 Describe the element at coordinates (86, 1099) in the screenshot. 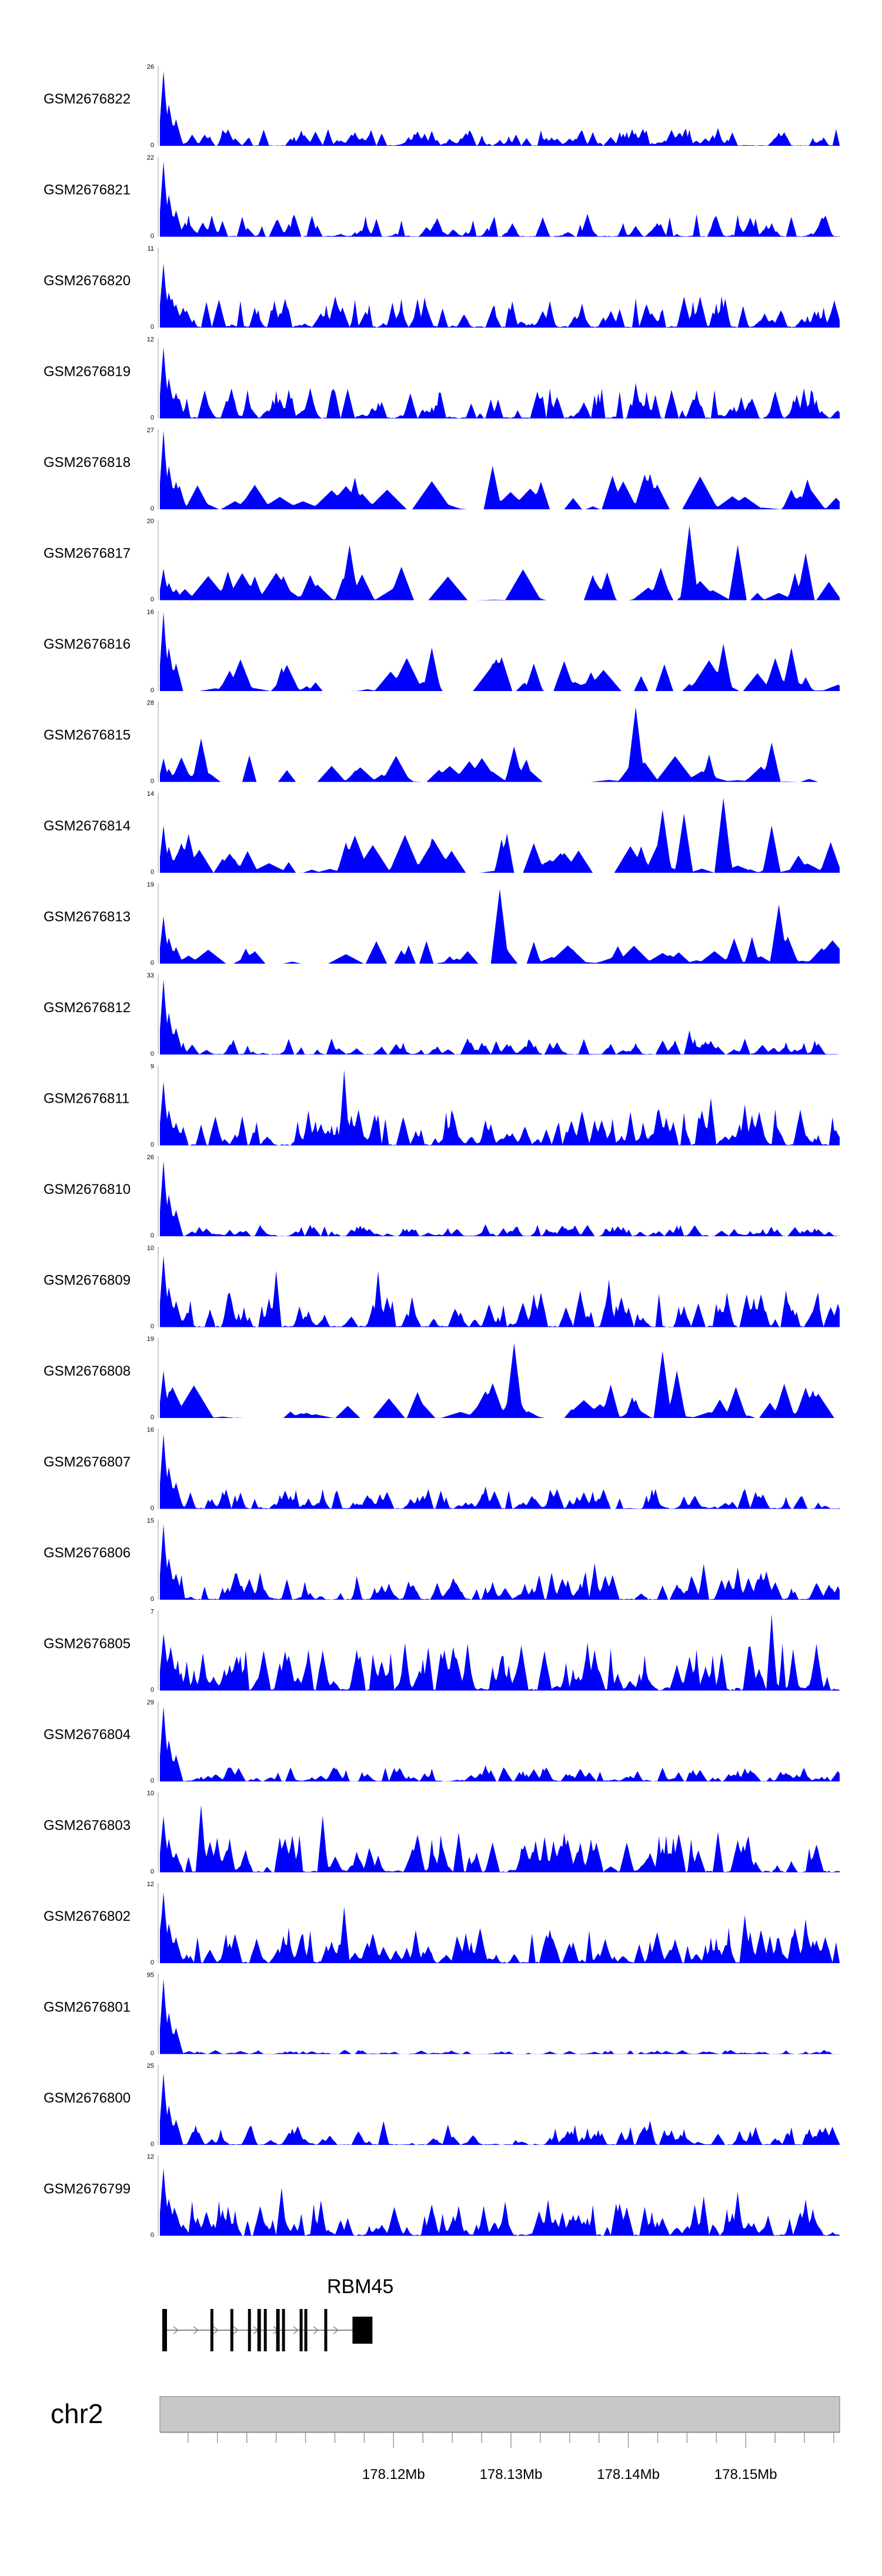

I see `track-label: GSM2676811` at that location.